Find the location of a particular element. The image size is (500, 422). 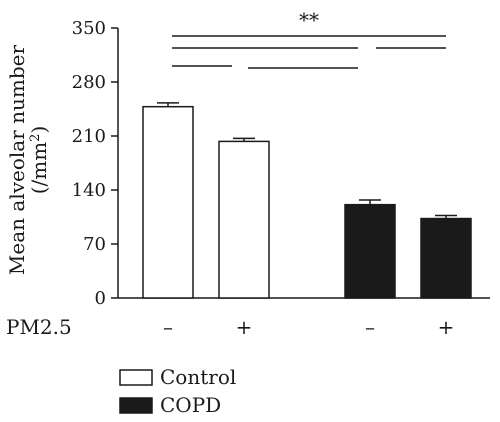

y-tick-label: 350 is located at coordinates (89, 28).